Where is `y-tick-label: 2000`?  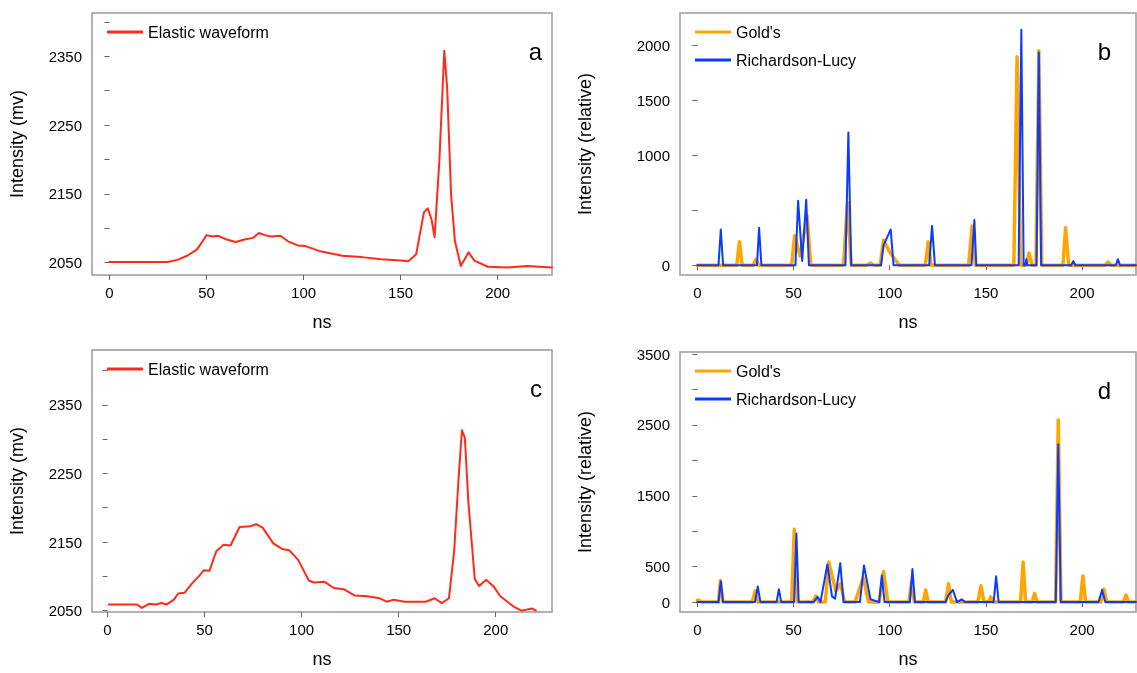 y-tick-label: 2000 is located at coordinates (653, 45).